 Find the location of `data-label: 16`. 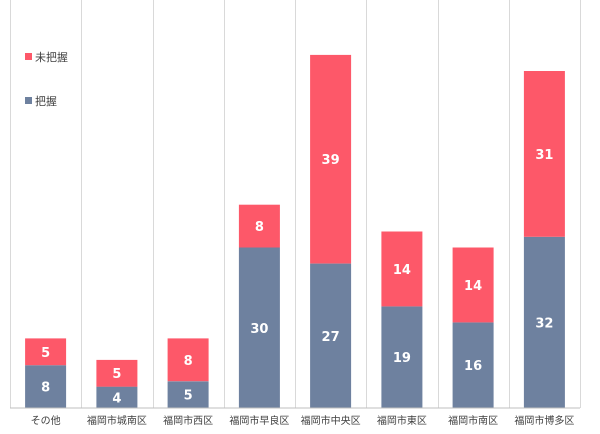

data-label: 16 is located at coordinates (473, 366).